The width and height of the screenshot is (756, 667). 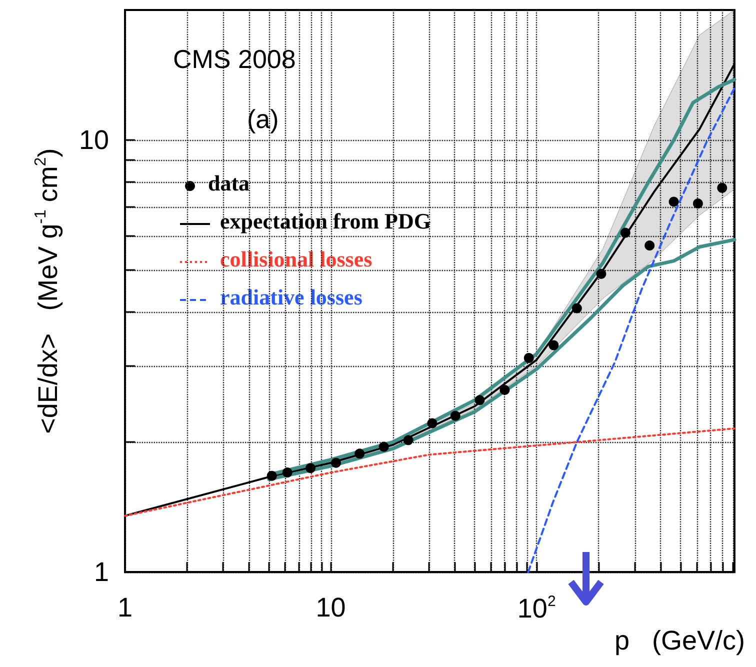 What do you see at coordinates (325, 221) in the screenshot?
I see `legend-label: expectation from PDG` at bounding box center [325, 221].